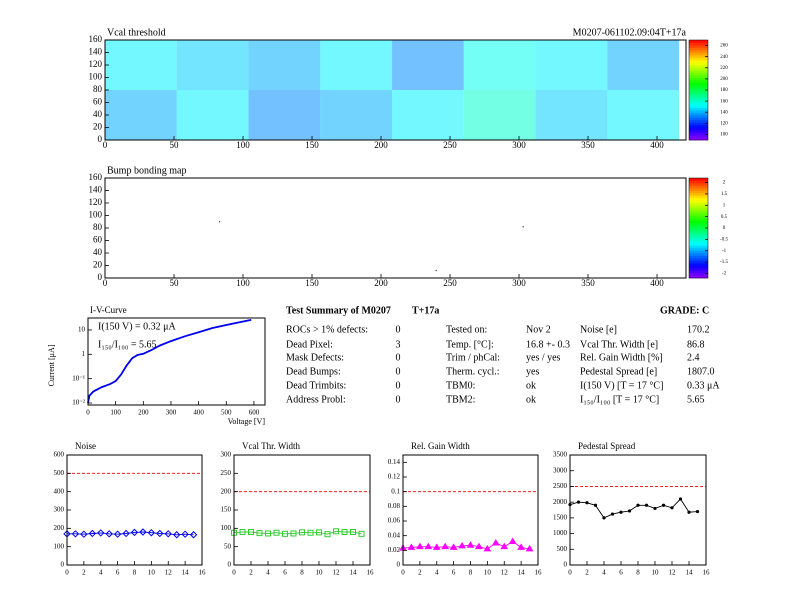  What do you see at coordinates (175, 283) in the screenshot?
I see `x-tick-label: 50` at bounding box center [175, 283].